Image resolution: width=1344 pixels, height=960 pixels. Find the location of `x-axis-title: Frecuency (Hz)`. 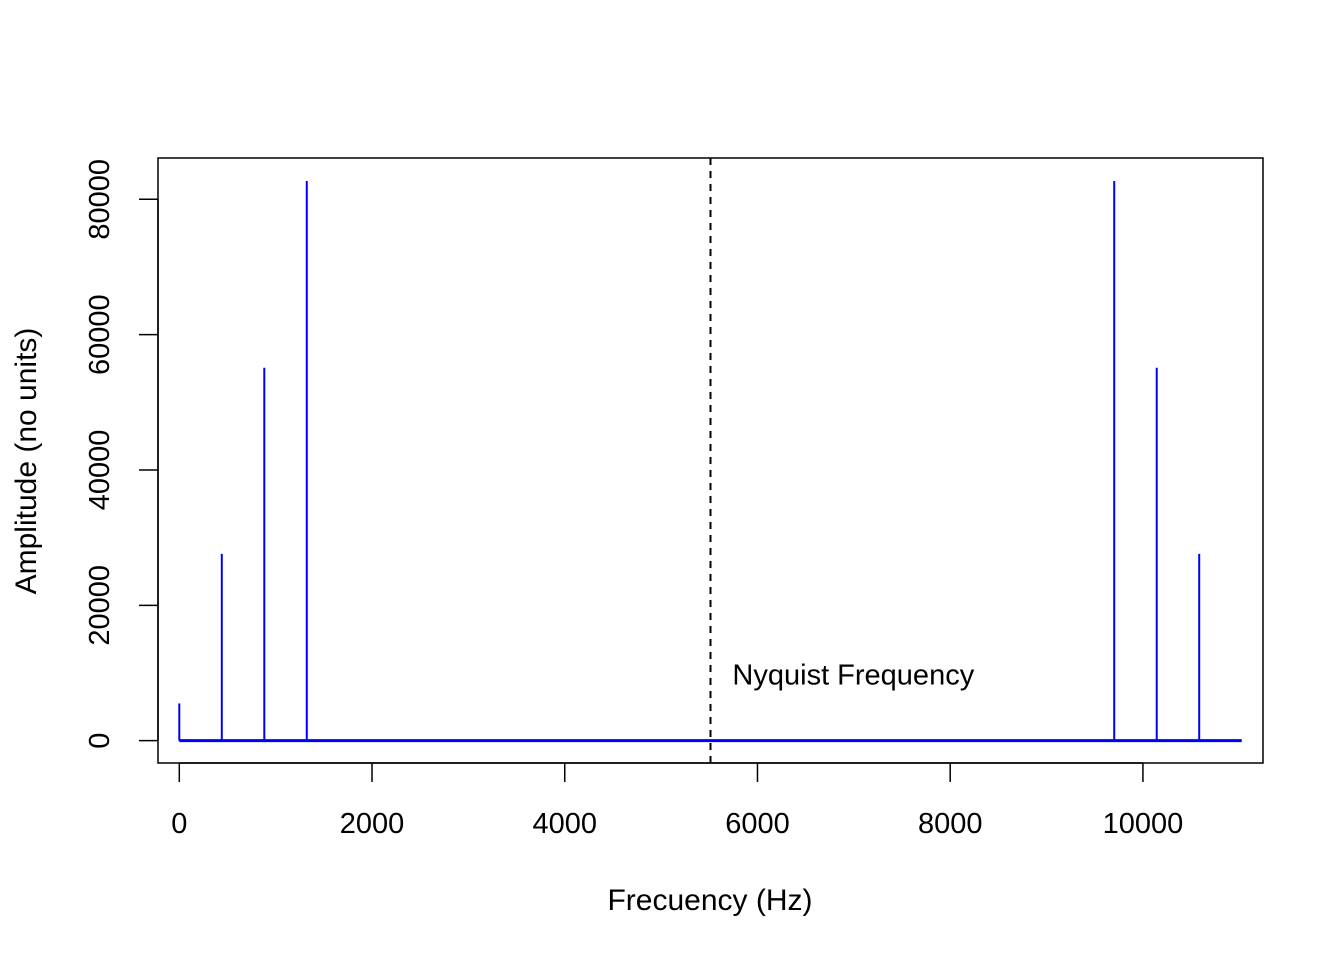

x-axis-title: Frecuency (Hz) is located at coordinates (709, 900).